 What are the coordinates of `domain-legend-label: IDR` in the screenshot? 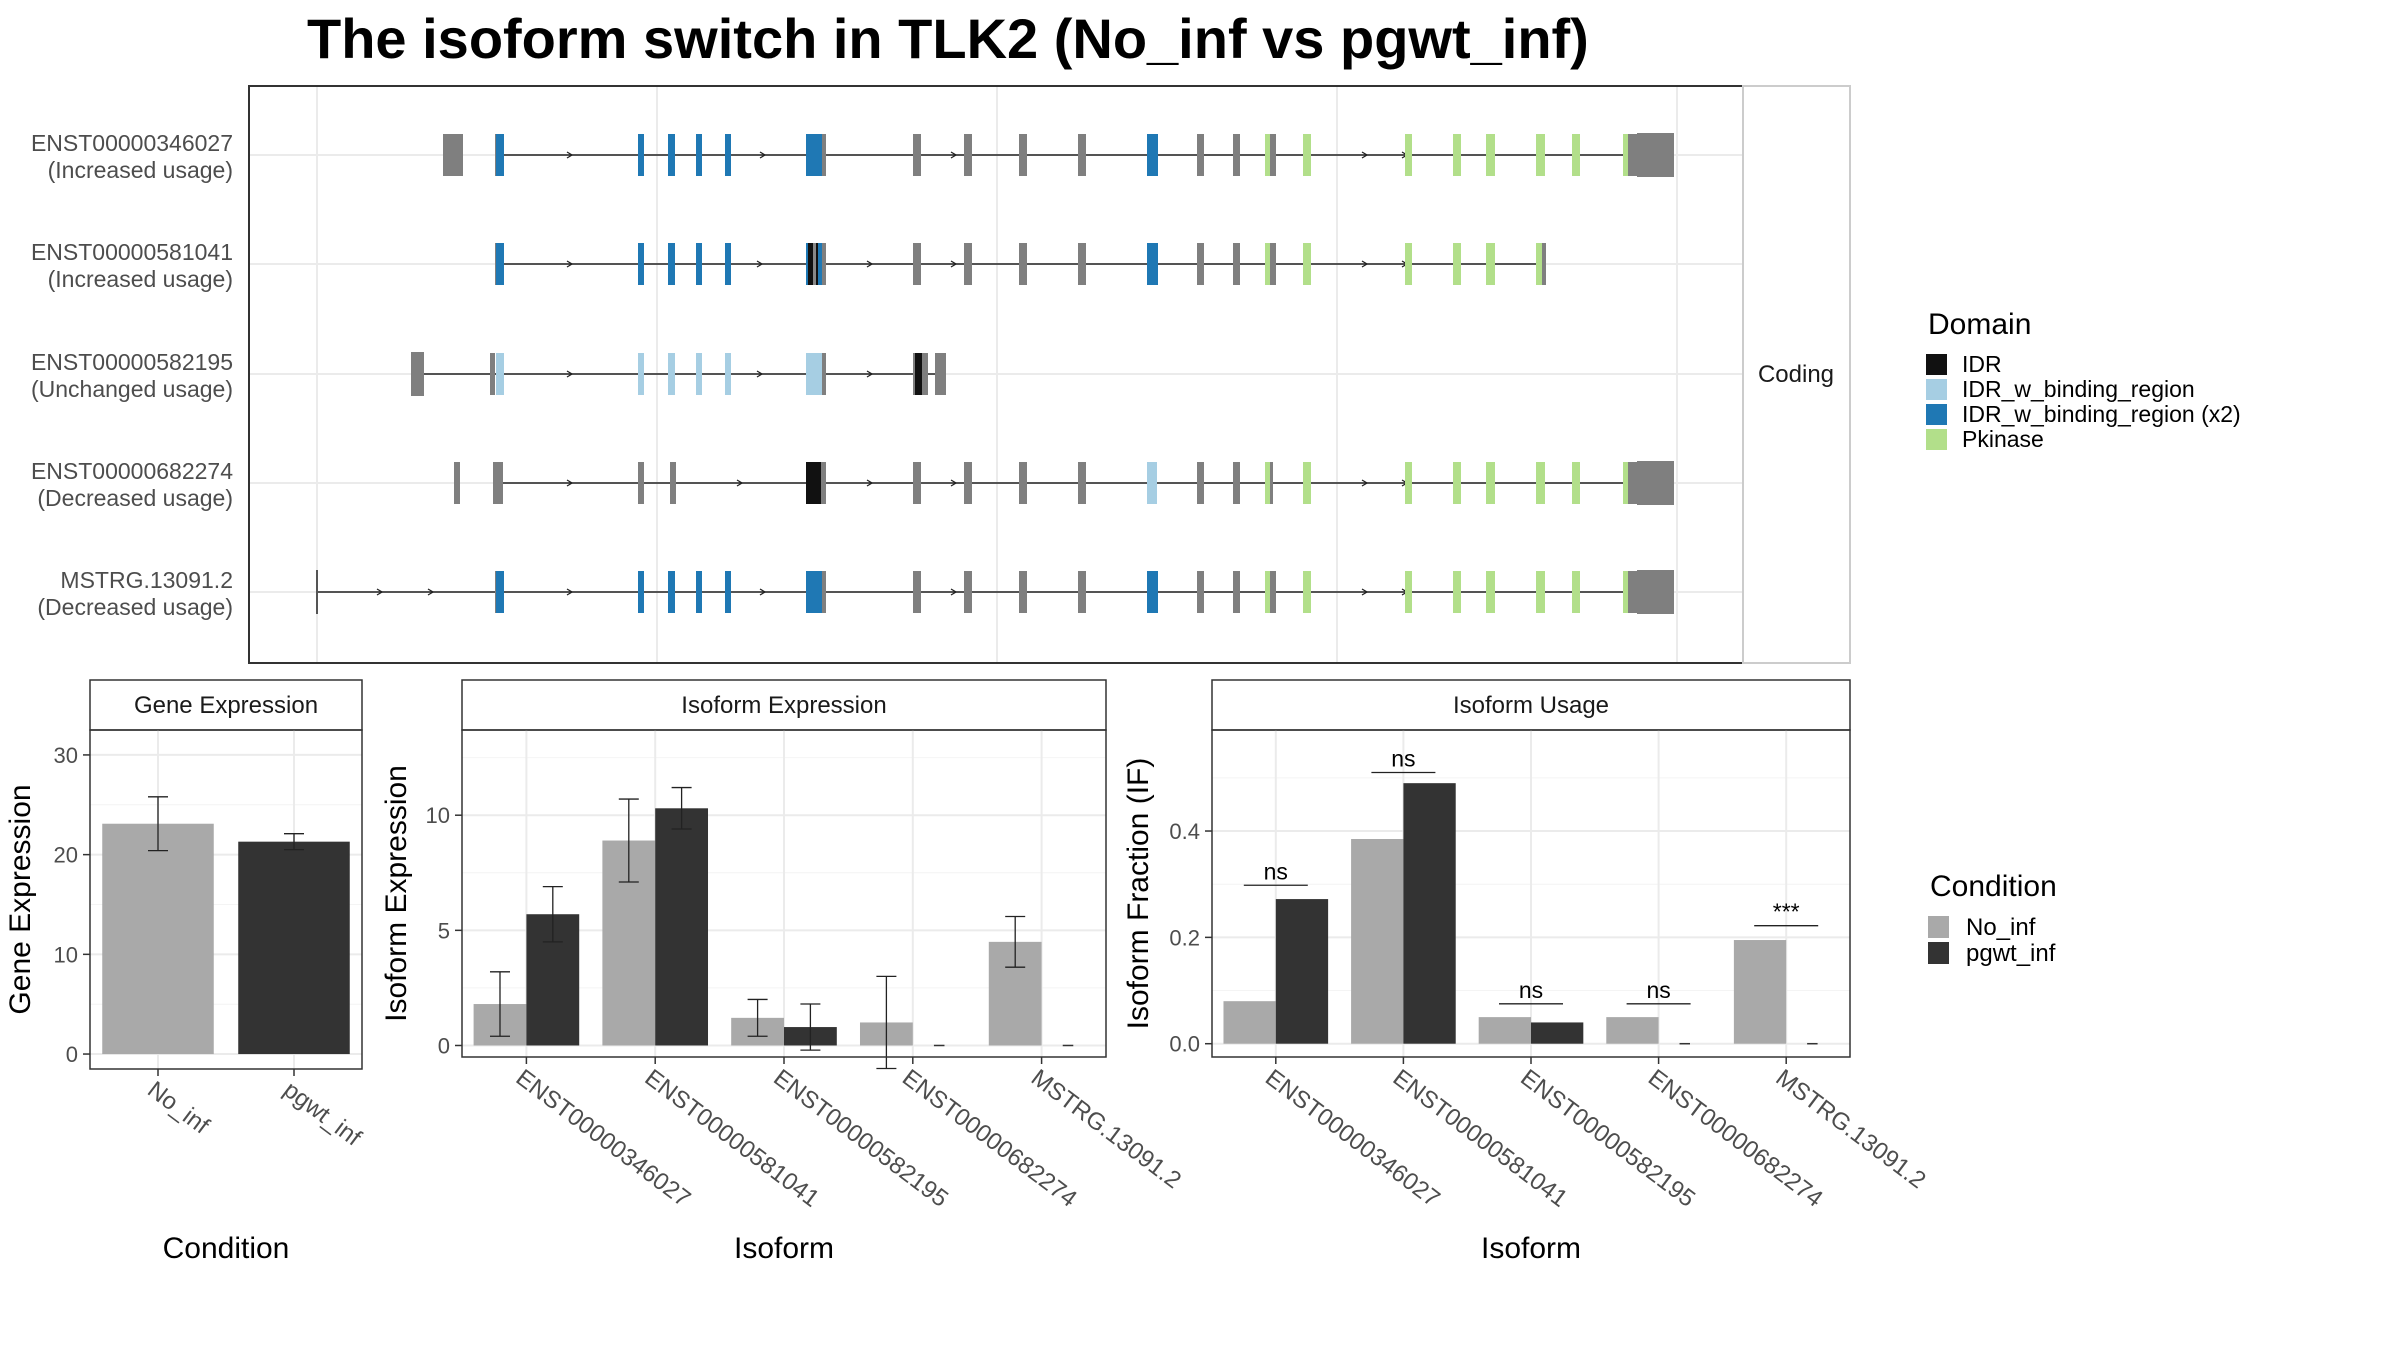 It's located at (1982, 364).